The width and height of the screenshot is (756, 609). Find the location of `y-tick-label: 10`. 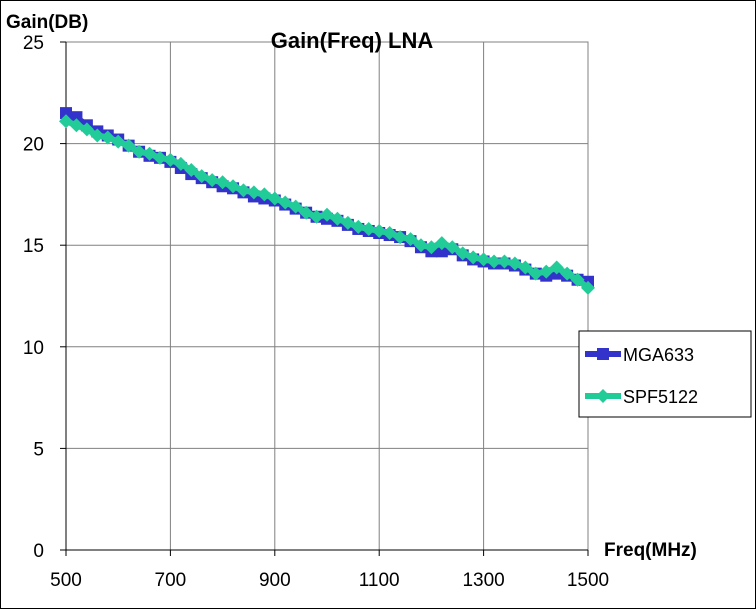

y-tick-label: 10 is located at coordinates (33, 348).